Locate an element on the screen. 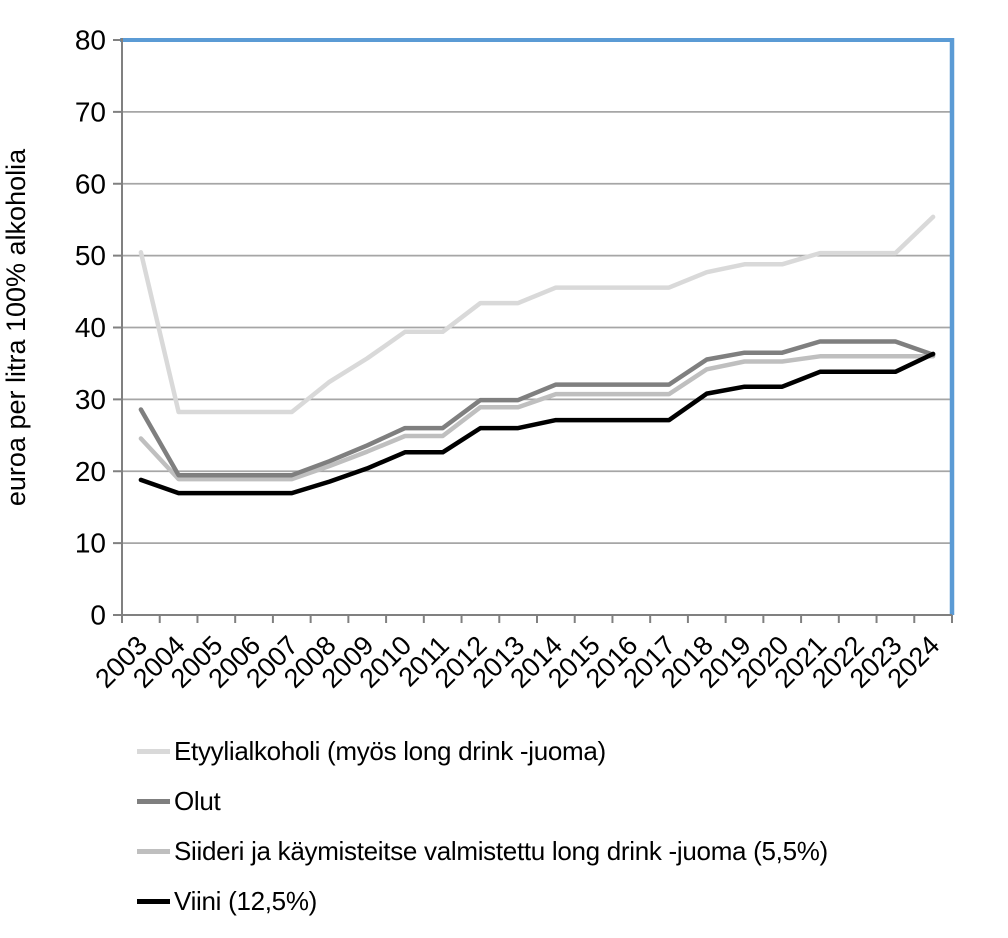 The image size is (1008, 938). legend-label-etyylialkoholi: Etyylialkoholi (myös long drink -juoma) is located at coordinates (390, 750).